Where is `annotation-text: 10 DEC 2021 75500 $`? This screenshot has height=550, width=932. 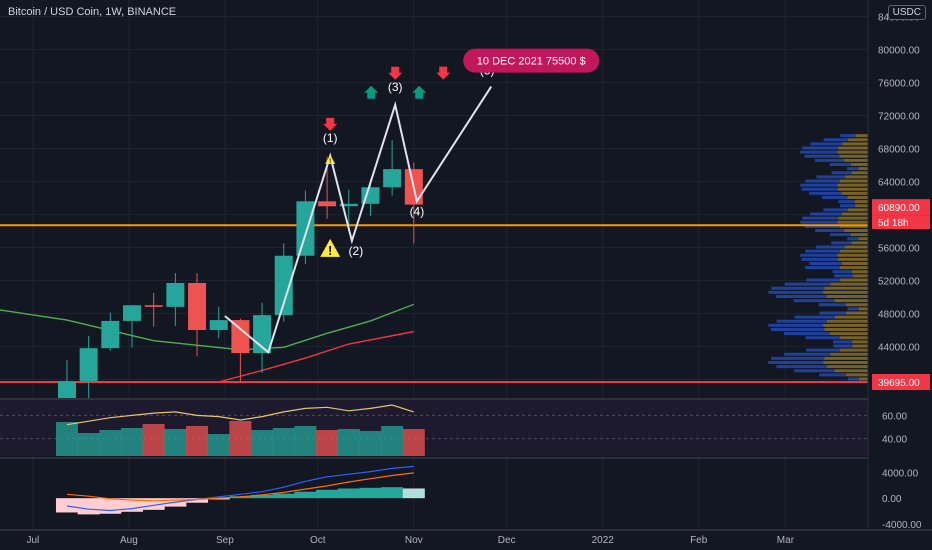
annotation-text: 10 DEC 2021 75500 $ is located at coordinates (531, 62).